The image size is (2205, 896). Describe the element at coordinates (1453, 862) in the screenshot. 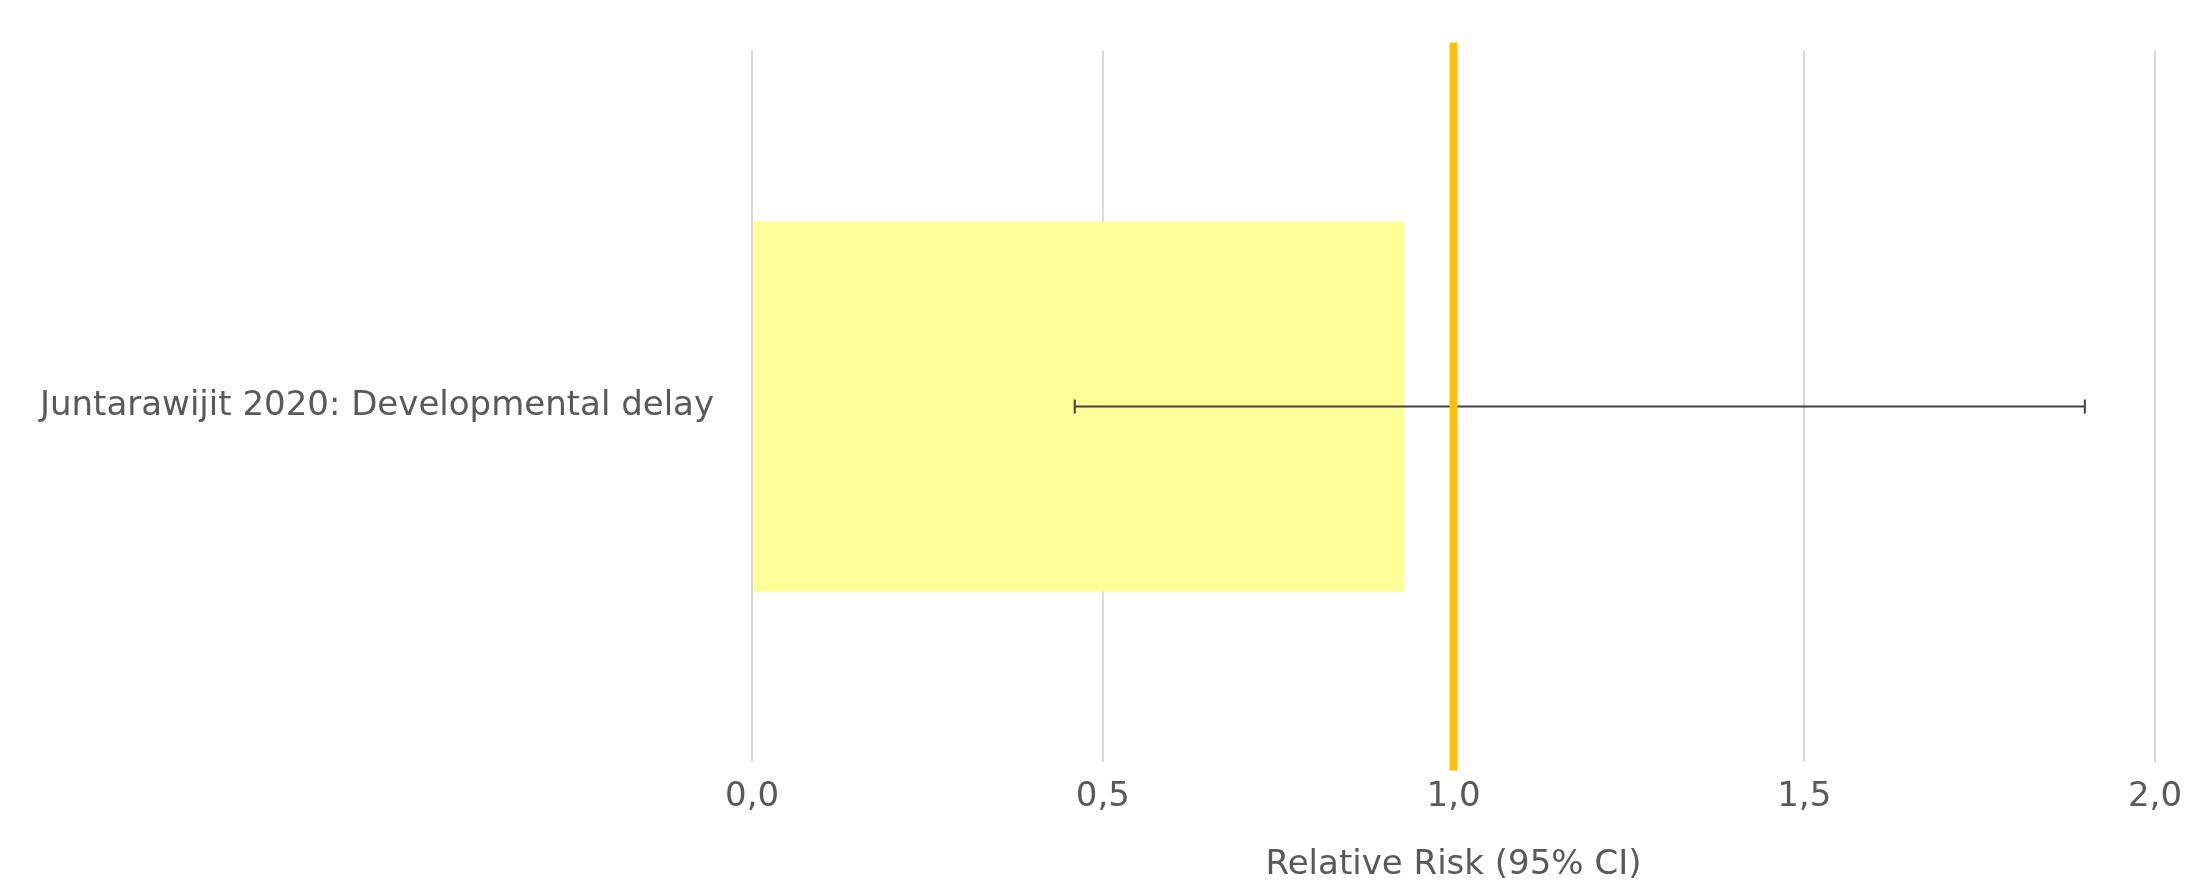

I see `x-axis-title: Relative Risk (95% CI)` at that location.